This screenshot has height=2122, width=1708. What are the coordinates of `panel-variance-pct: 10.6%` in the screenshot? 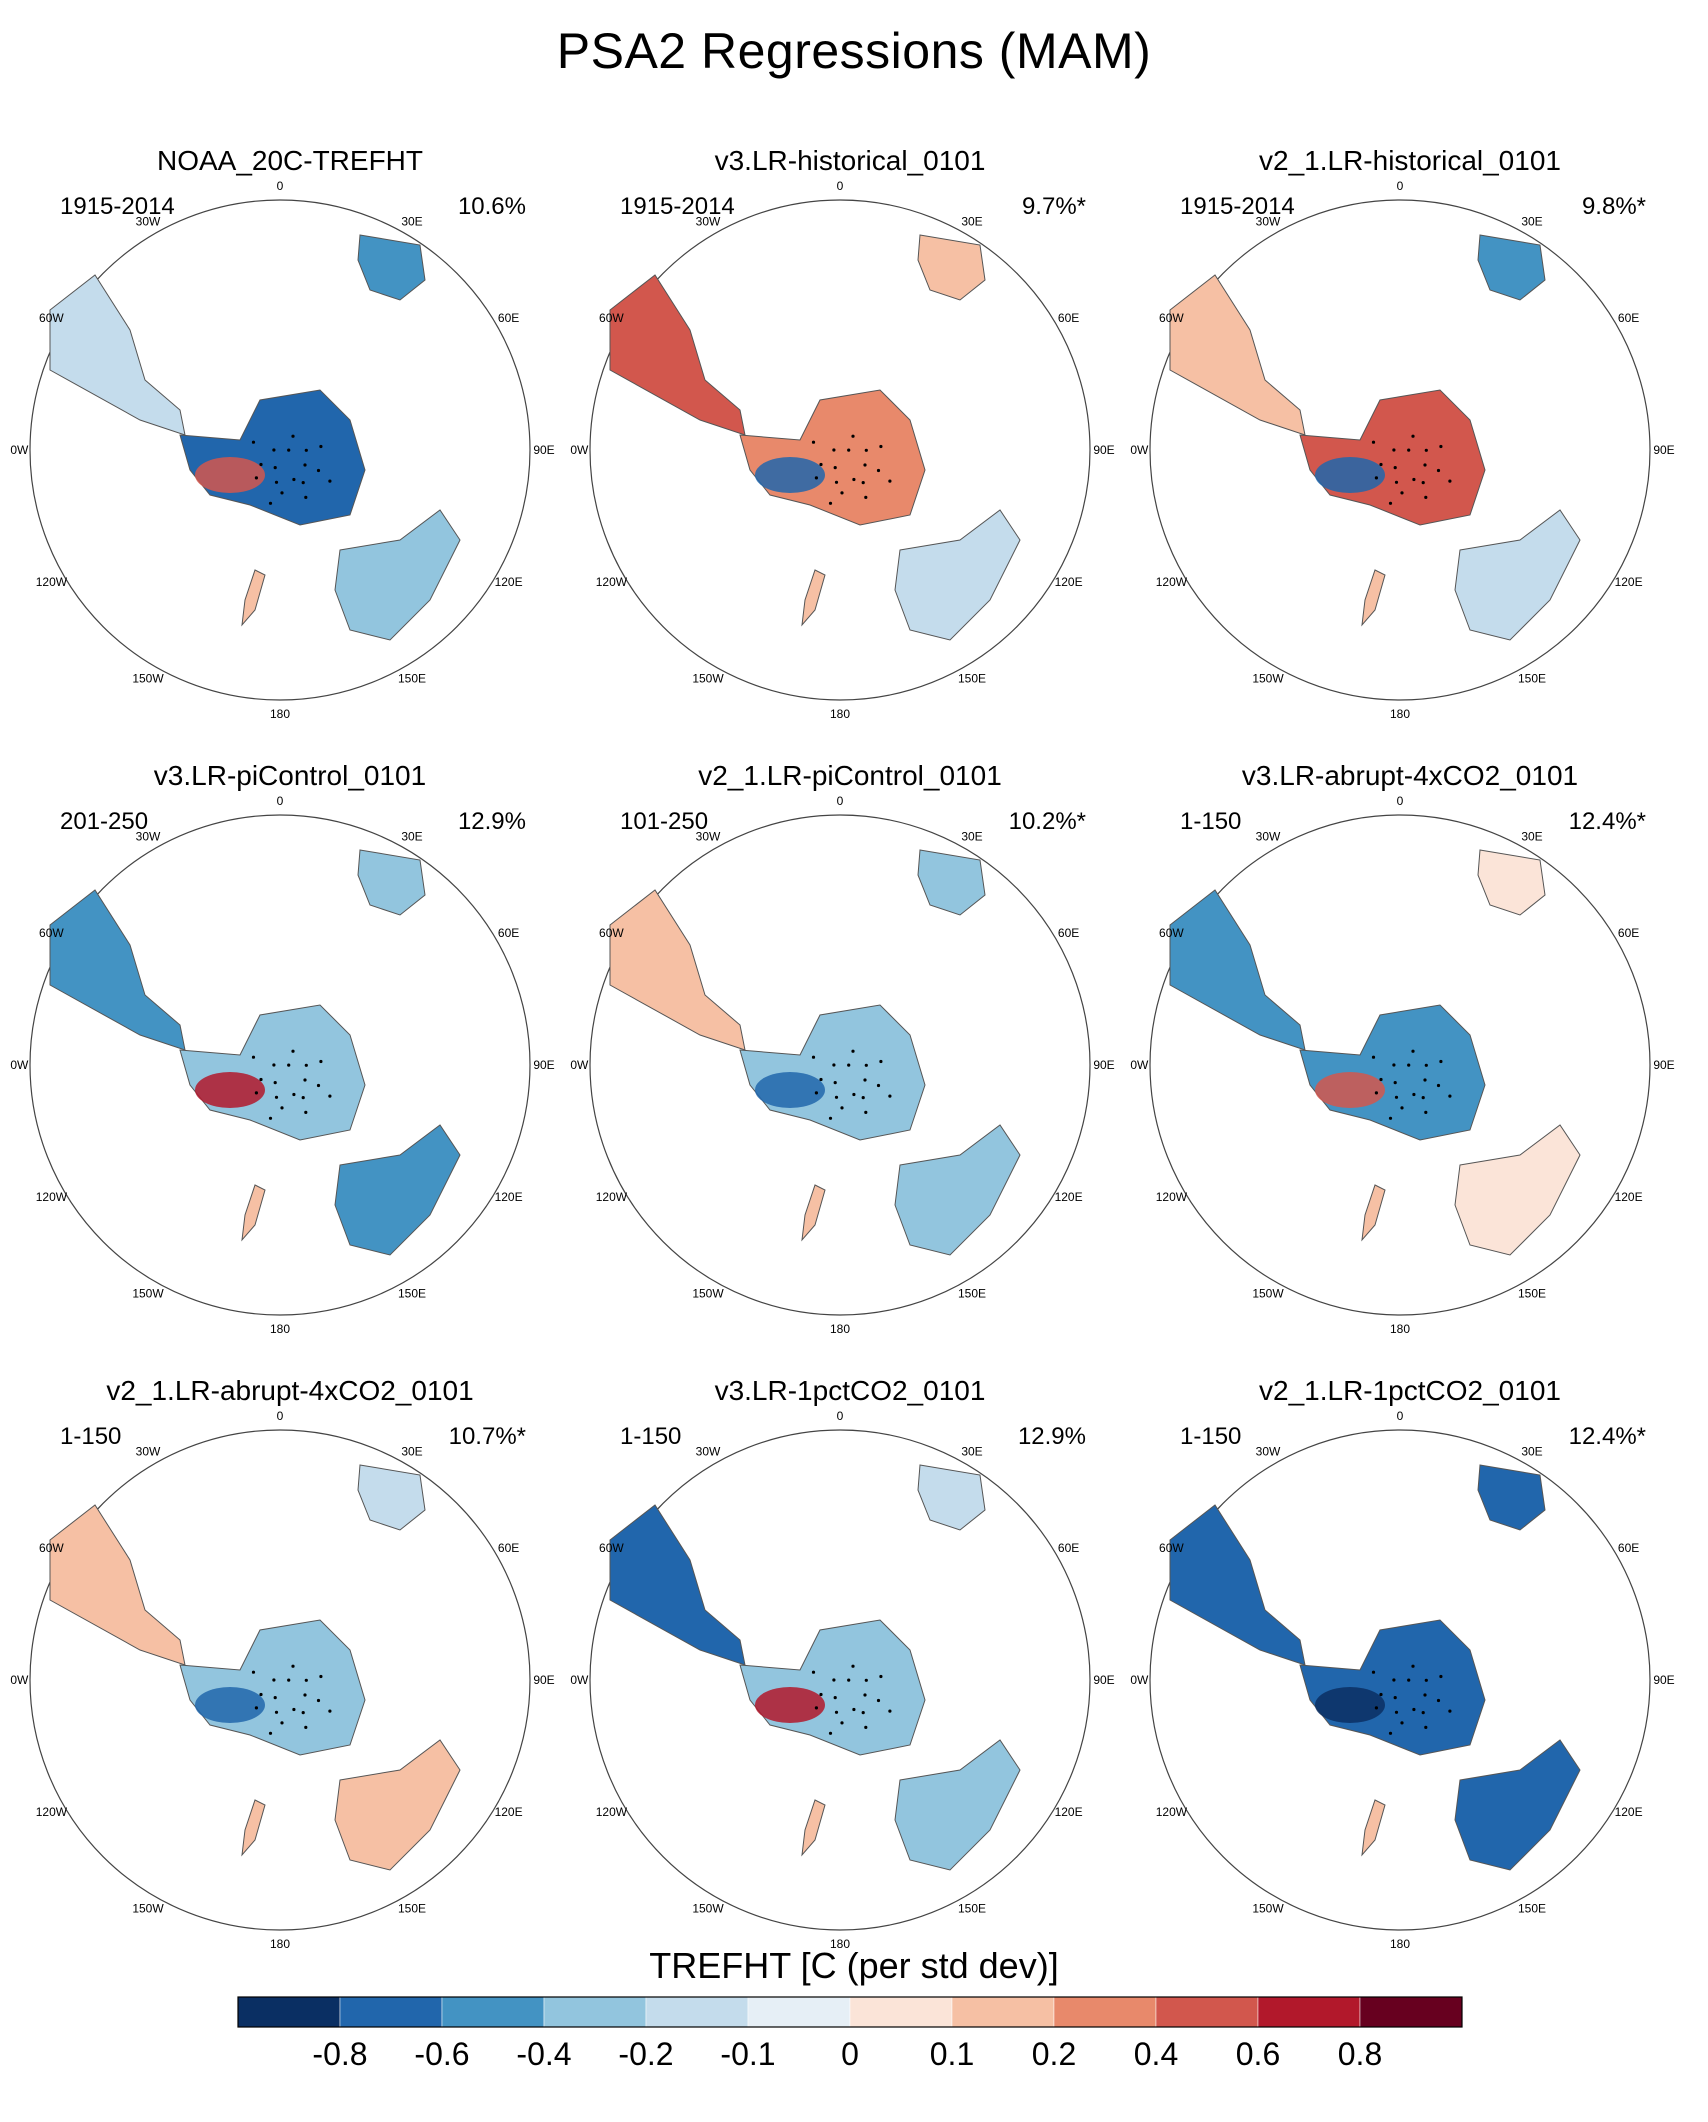 It's located at (491, 206).